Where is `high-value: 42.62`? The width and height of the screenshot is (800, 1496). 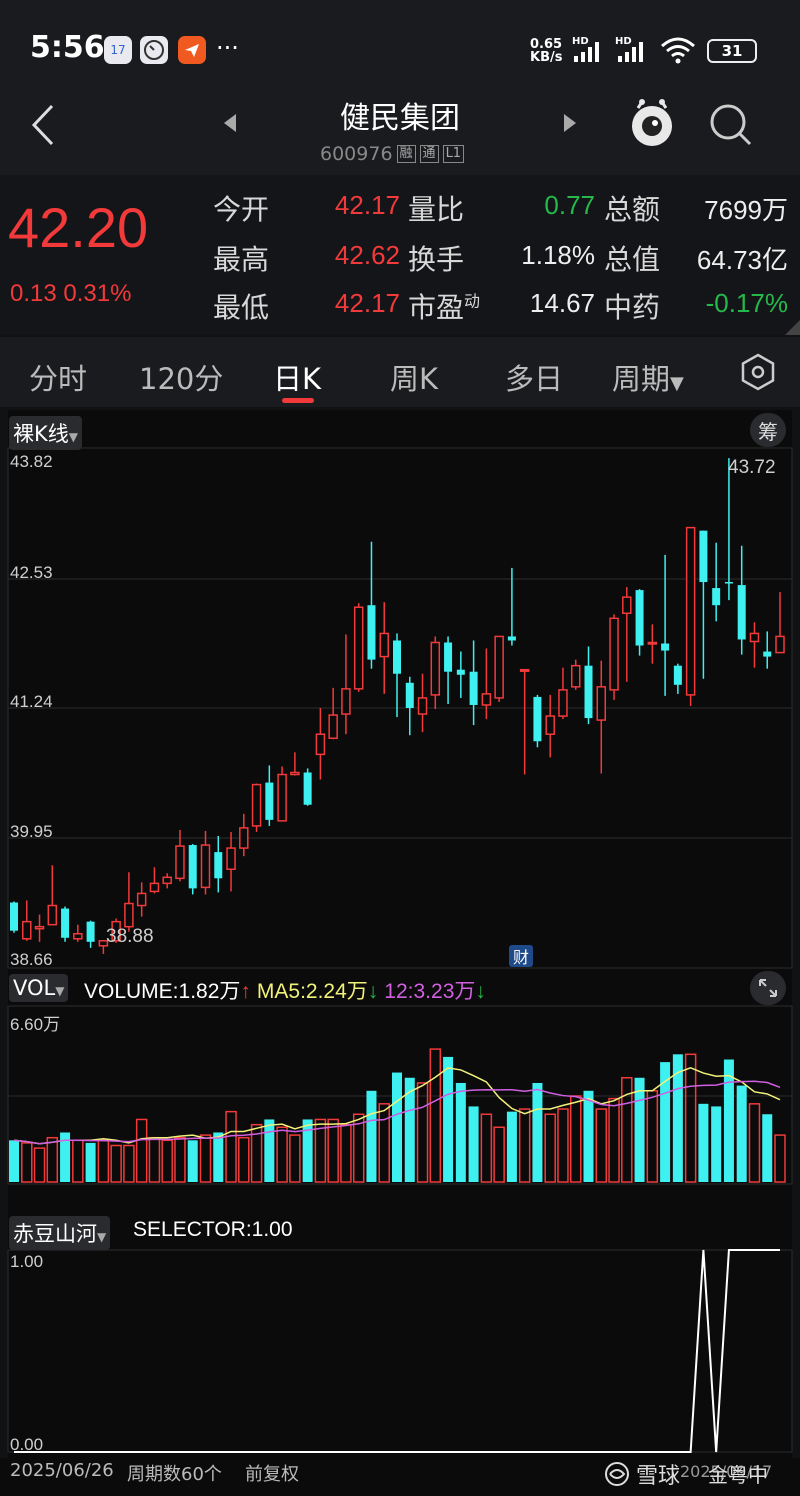
high-value: 42.62 is located at coordinates (367, 255).